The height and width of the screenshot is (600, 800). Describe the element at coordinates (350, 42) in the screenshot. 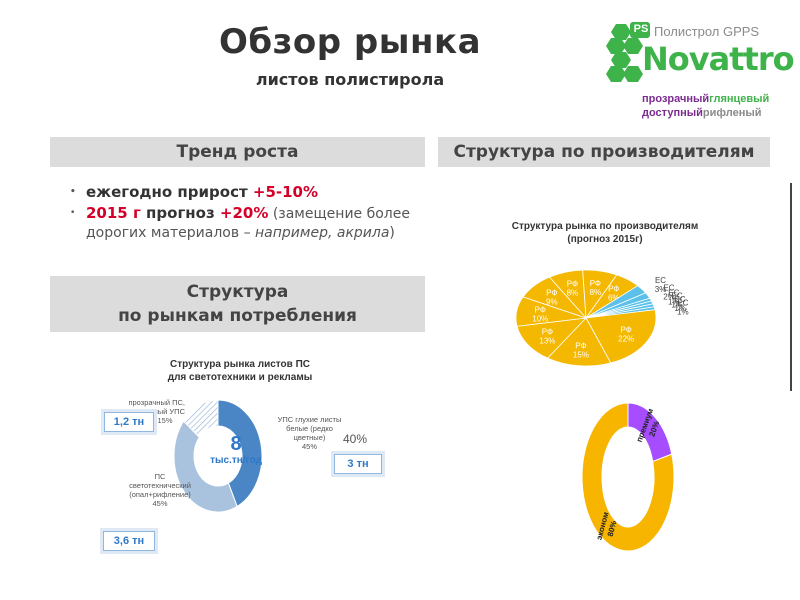

I see `page-title: Обзор рынка` at that location.